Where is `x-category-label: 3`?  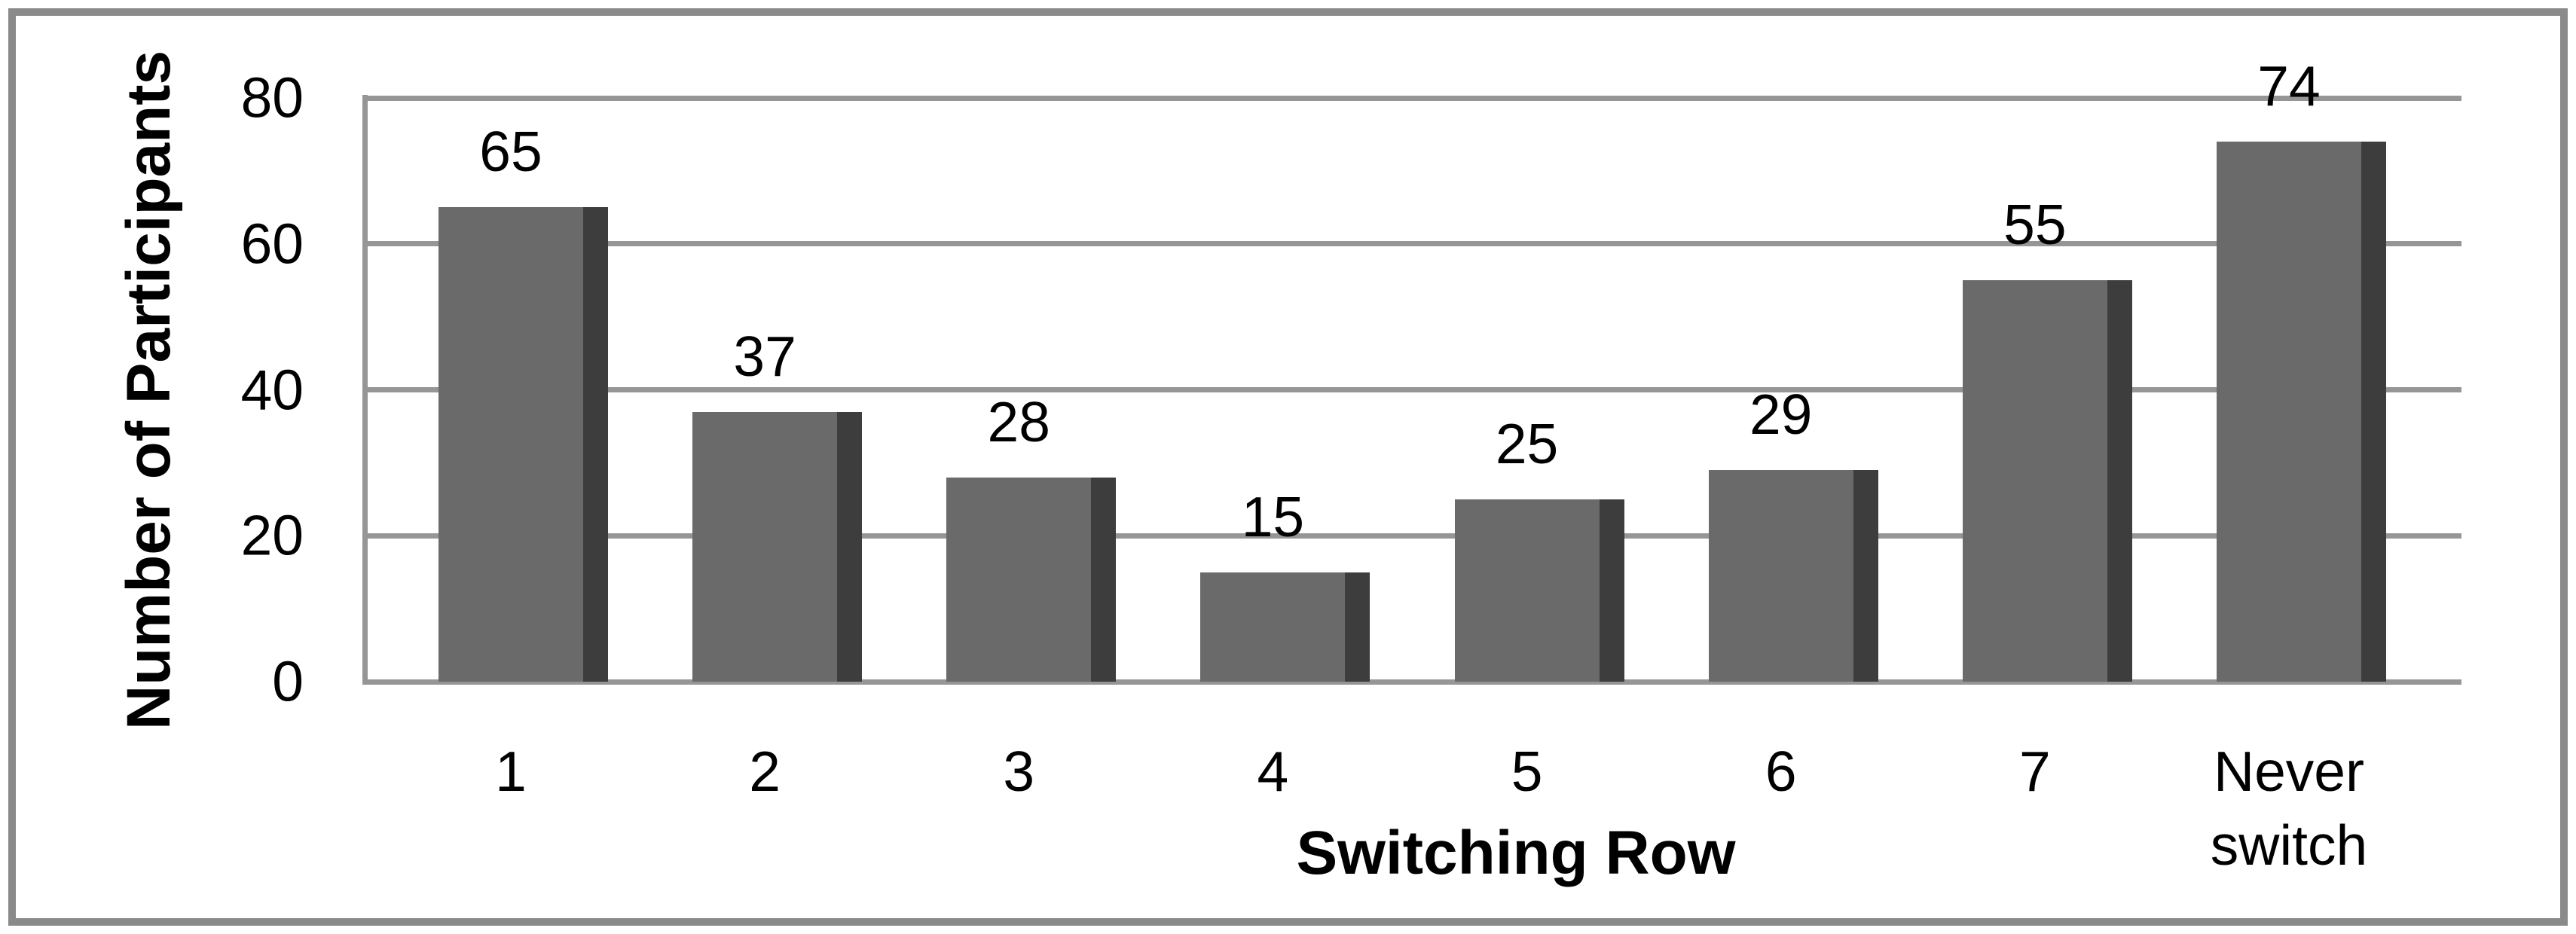
x-category-label: 3 is located at coordinates (1019, 771).